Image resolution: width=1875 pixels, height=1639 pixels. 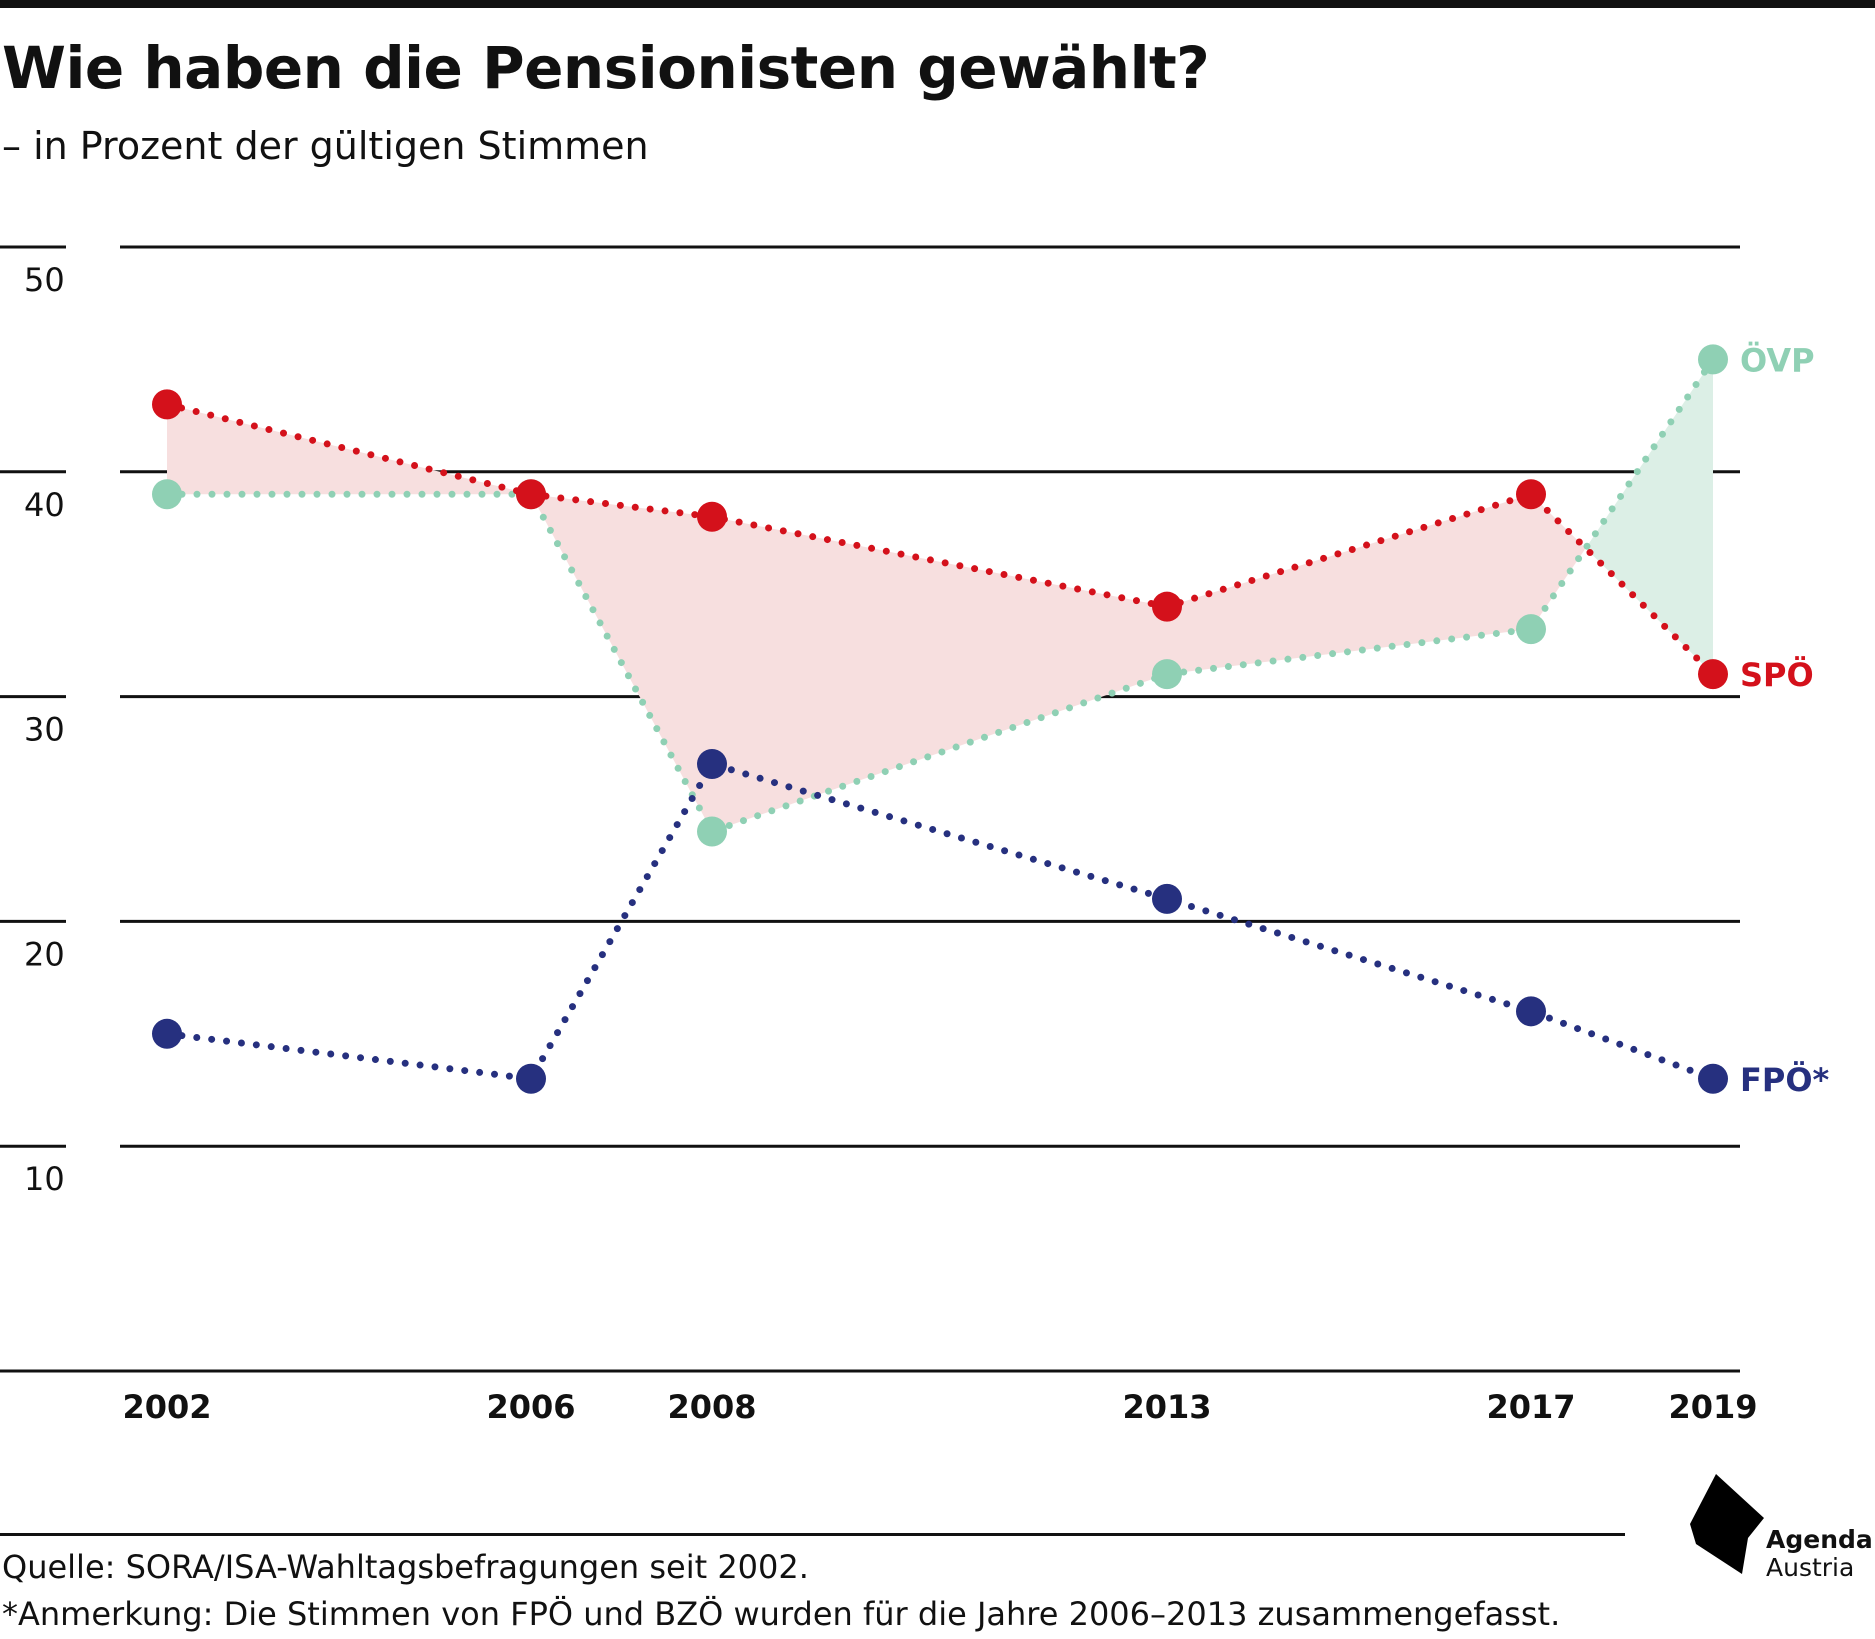 I want to click on y-tick-label: 50, so click(x=44, y=280).